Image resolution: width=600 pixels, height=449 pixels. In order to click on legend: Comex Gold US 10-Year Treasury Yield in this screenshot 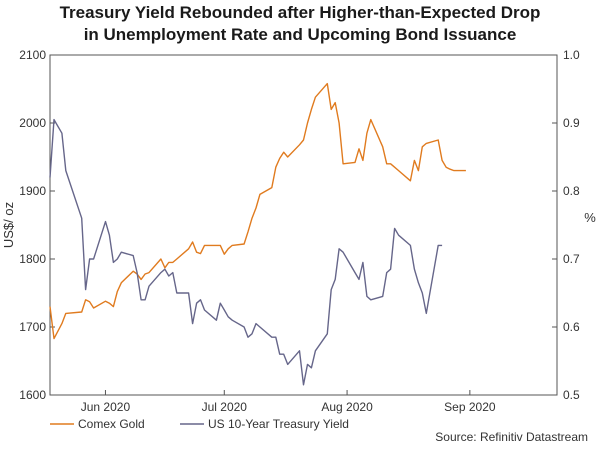, I will do `click(199, 424)`.